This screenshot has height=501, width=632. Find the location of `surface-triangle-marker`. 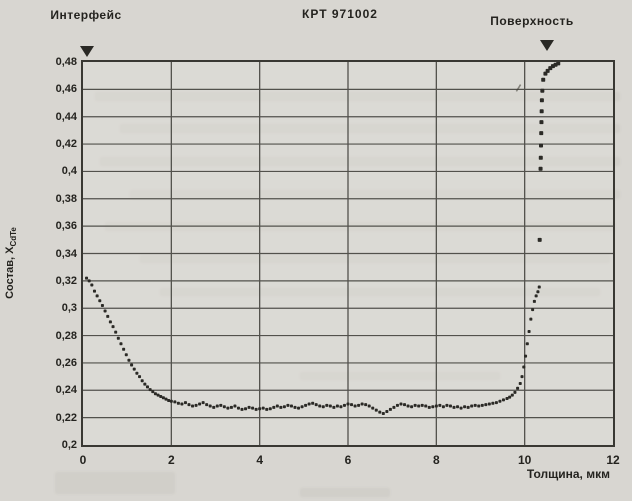

surface-triangle-marker is located at coordinates (547, 45).